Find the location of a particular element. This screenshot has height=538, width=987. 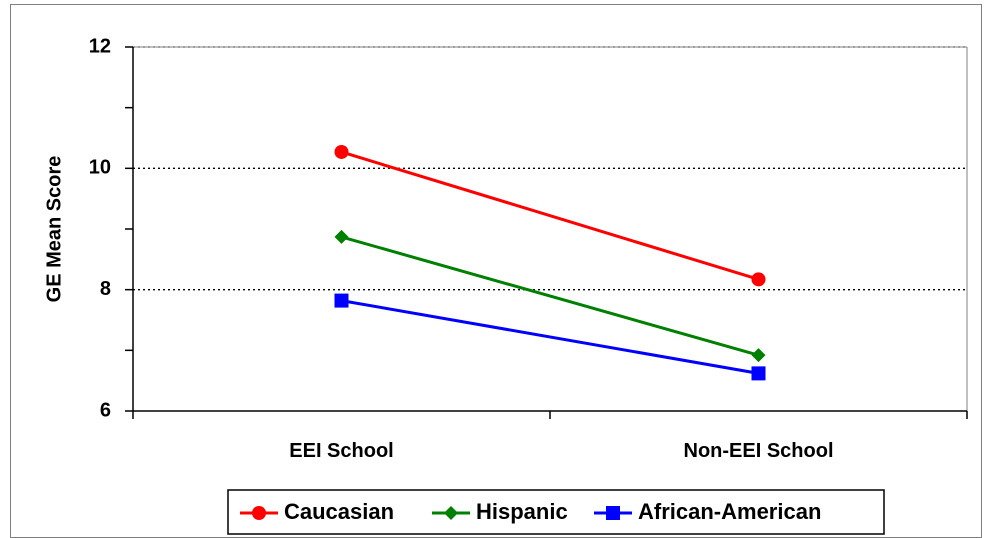

series-caucasian is located at coordinates (550, 215).